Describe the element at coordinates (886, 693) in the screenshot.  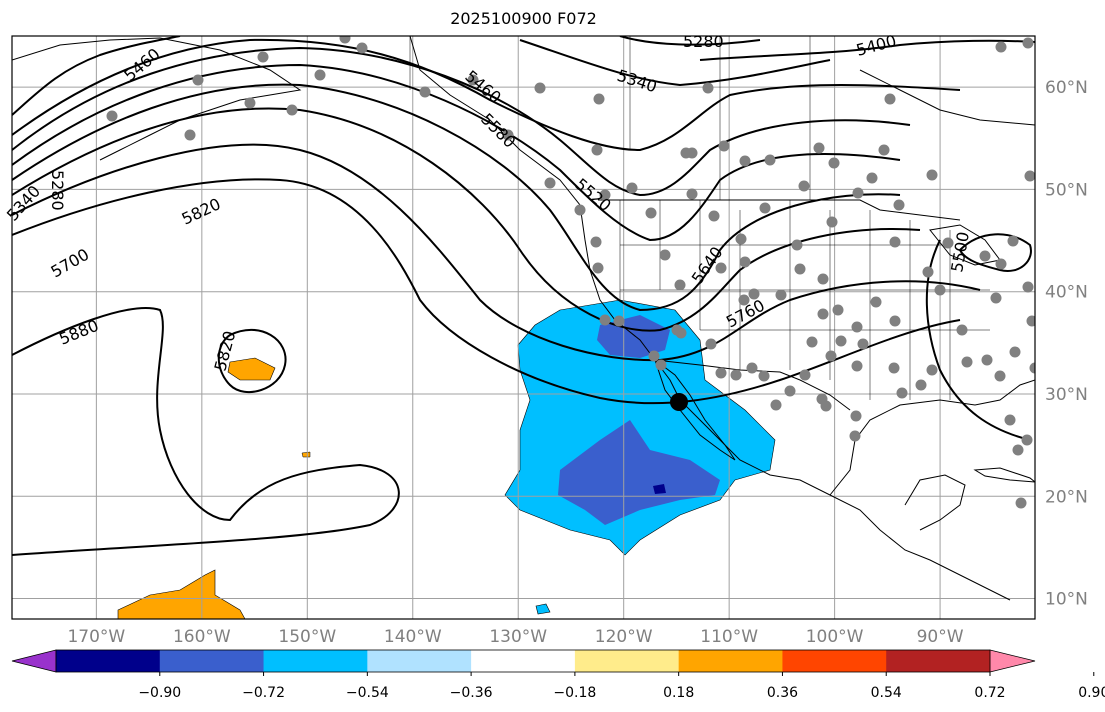
I see `colorbar-label: 0.54` at that location.